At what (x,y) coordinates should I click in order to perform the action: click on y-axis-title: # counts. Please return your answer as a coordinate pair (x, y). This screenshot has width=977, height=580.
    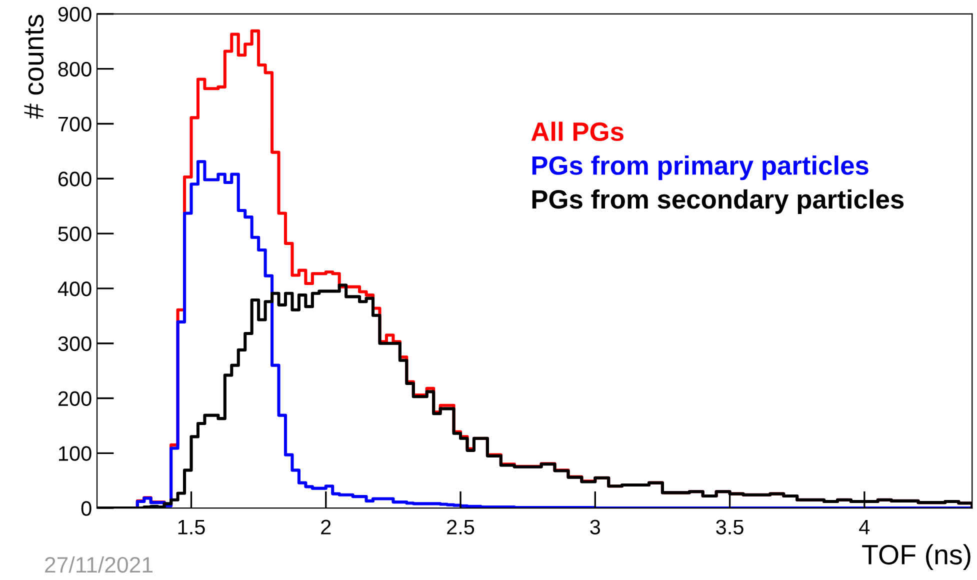
    Looking at the image, I should click on (34, 66).